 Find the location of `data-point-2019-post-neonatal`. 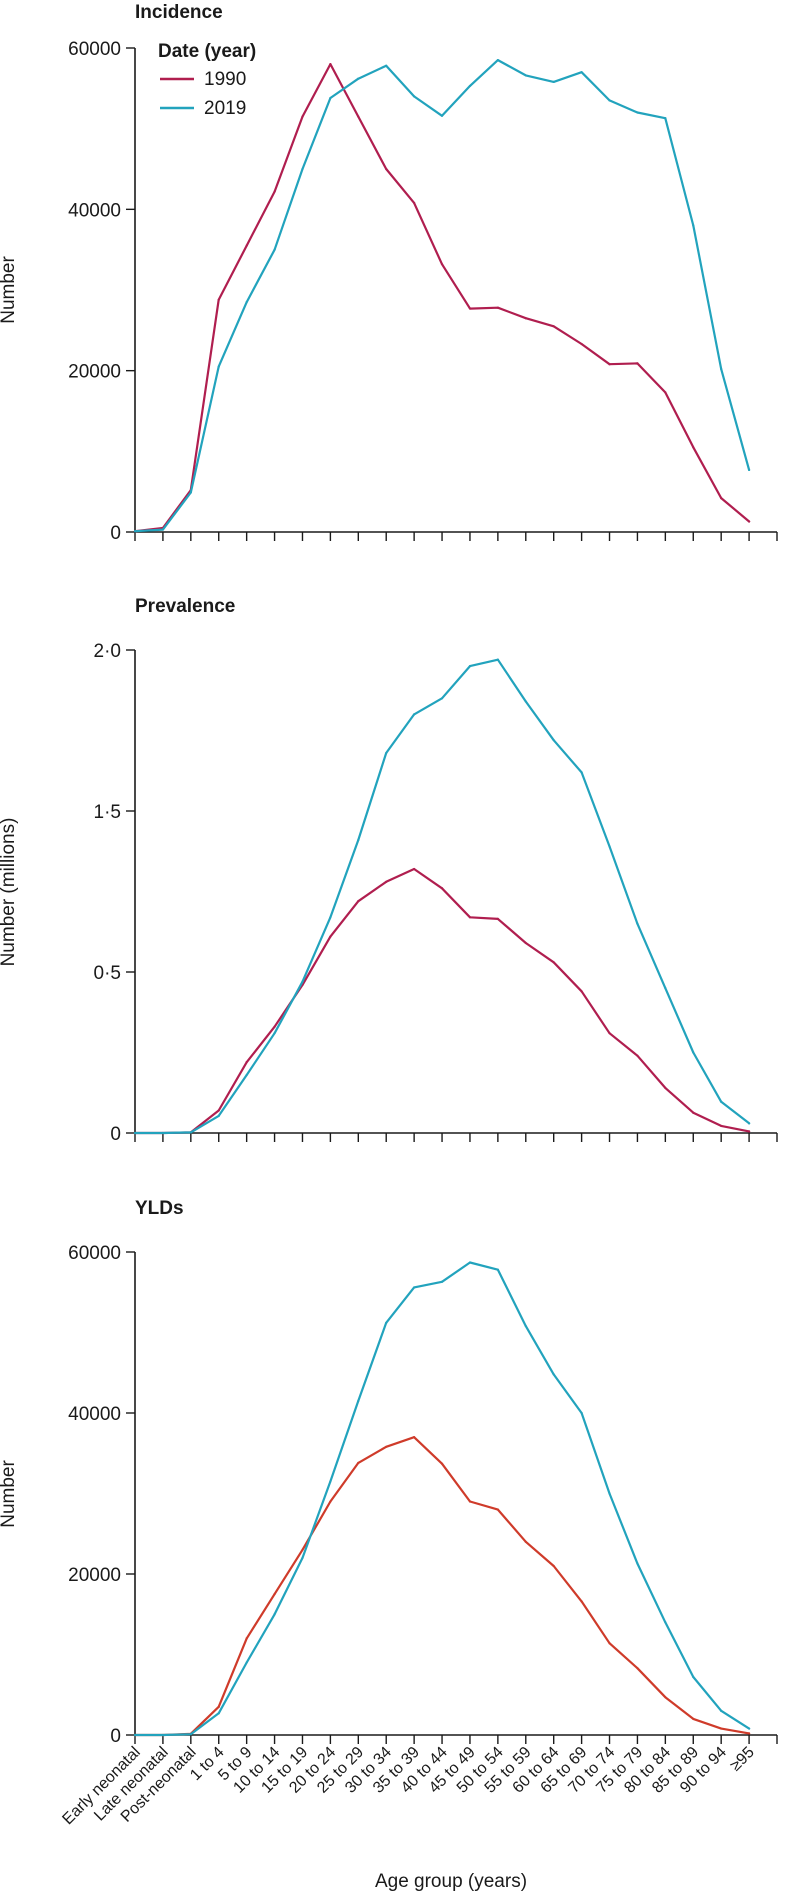

data-point-2019-post-neonatal is located at coordinates (190, 492).